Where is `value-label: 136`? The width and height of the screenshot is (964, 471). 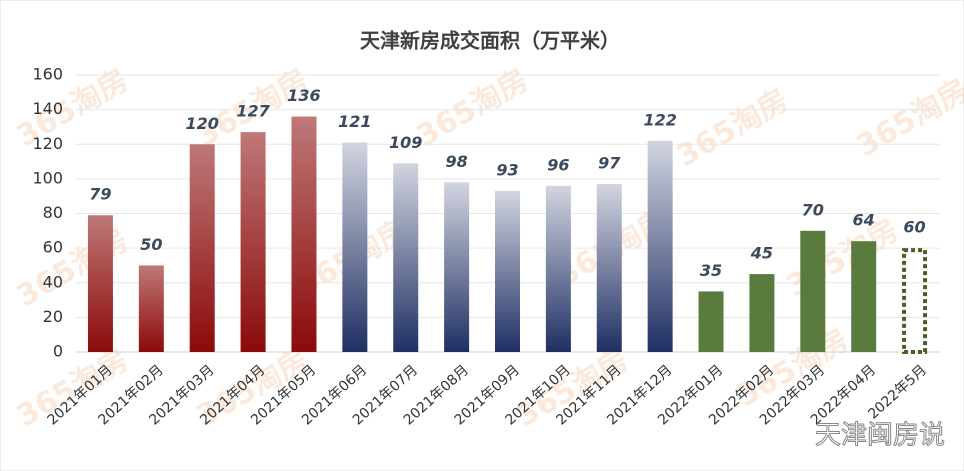
value-label: 136 is located at coordinates (303, 95).